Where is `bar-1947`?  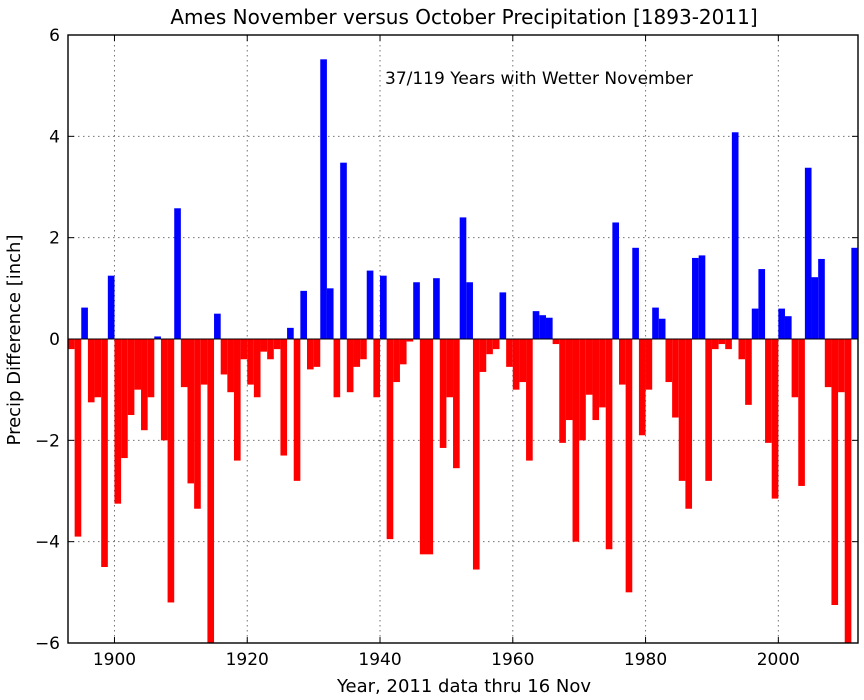 bar-1947 is located at coordinates (430, 447).